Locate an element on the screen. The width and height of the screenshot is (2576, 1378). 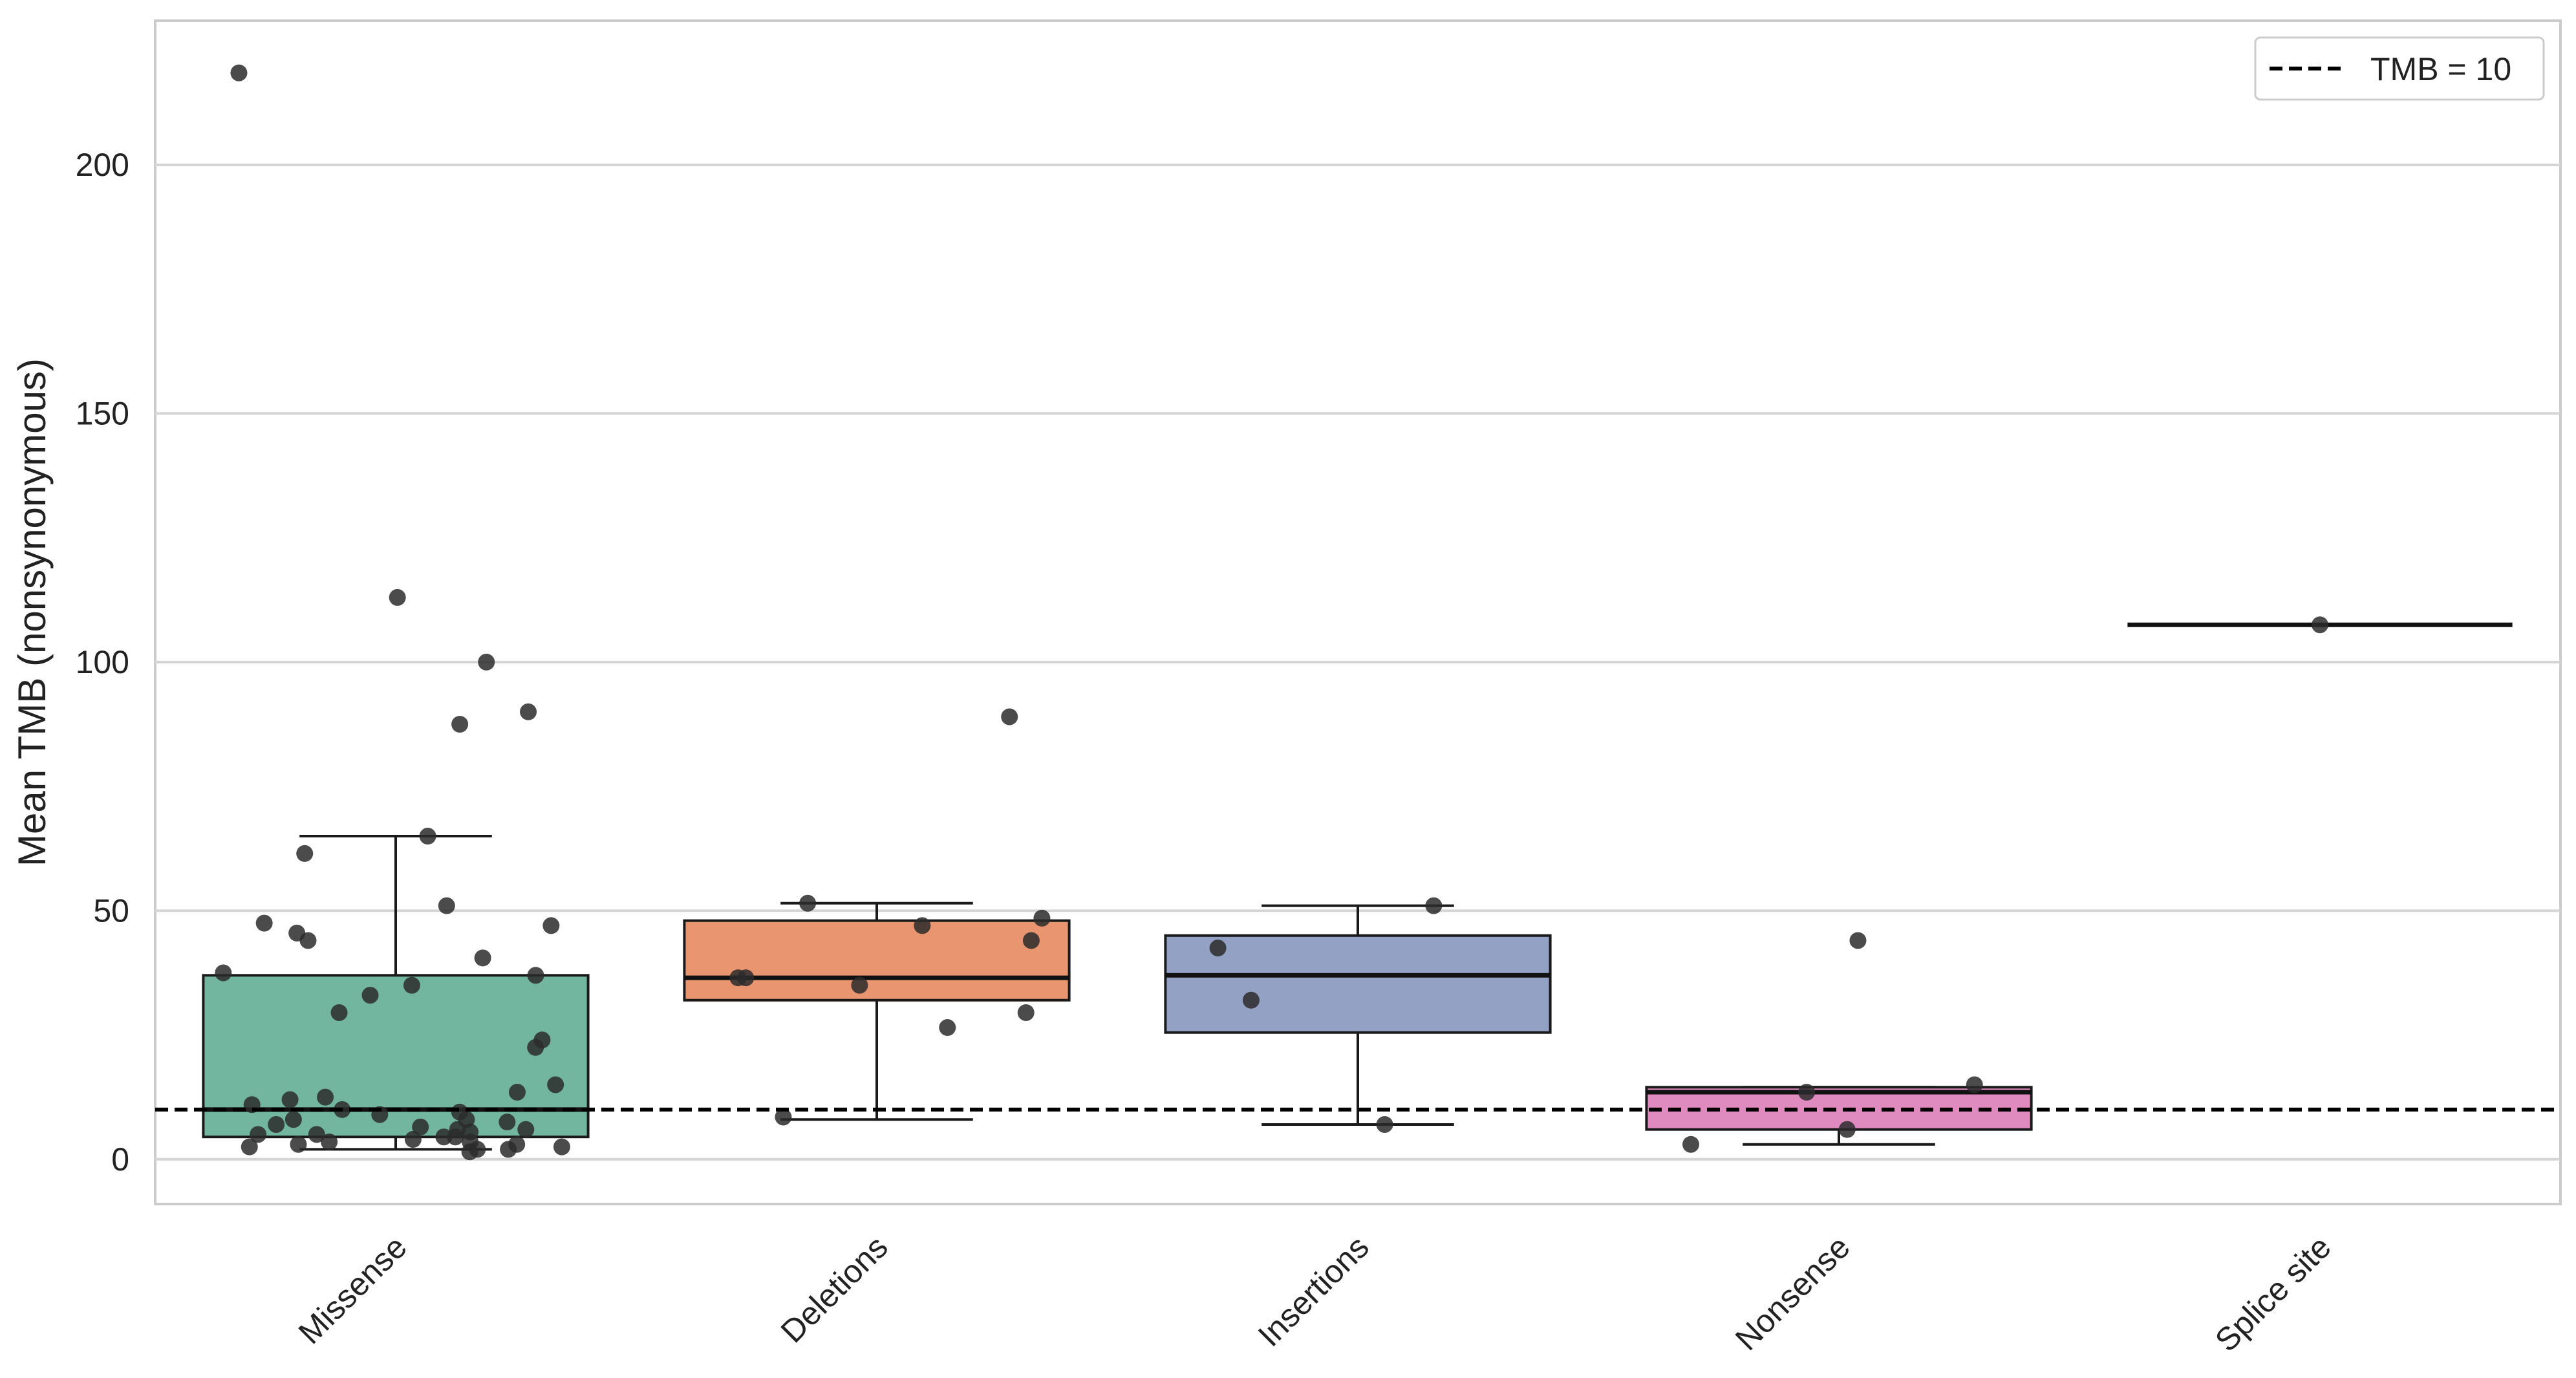
x-tick-label-nonsense: Nonsense is located at coordinates (1792, 1293).